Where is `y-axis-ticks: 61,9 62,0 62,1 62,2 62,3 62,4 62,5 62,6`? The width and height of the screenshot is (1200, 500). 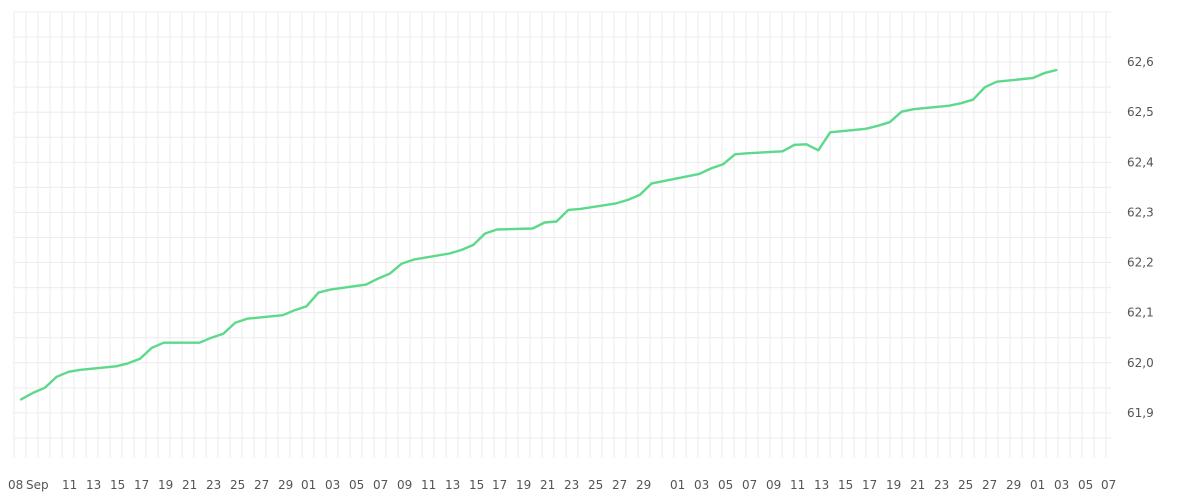
y-axis-ticks: 61,9 62,0 62,1 62,2 62,3 62,4 62,5 62,6 is located at coordinates (1140, 237).